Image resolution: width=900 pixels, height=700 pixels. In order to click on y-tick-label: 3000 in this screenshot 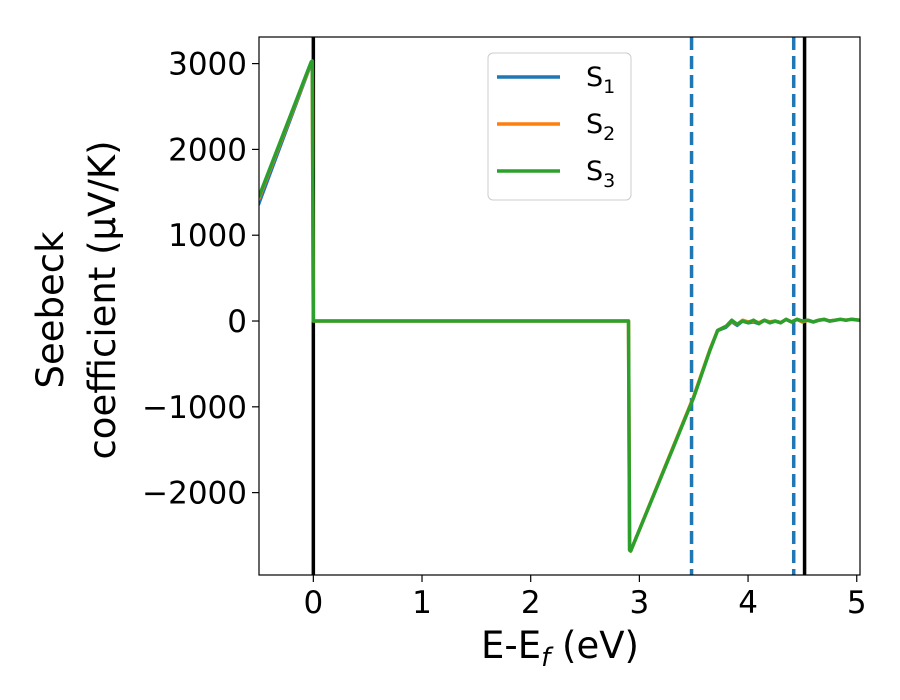, I will do `click(207, 65)`.